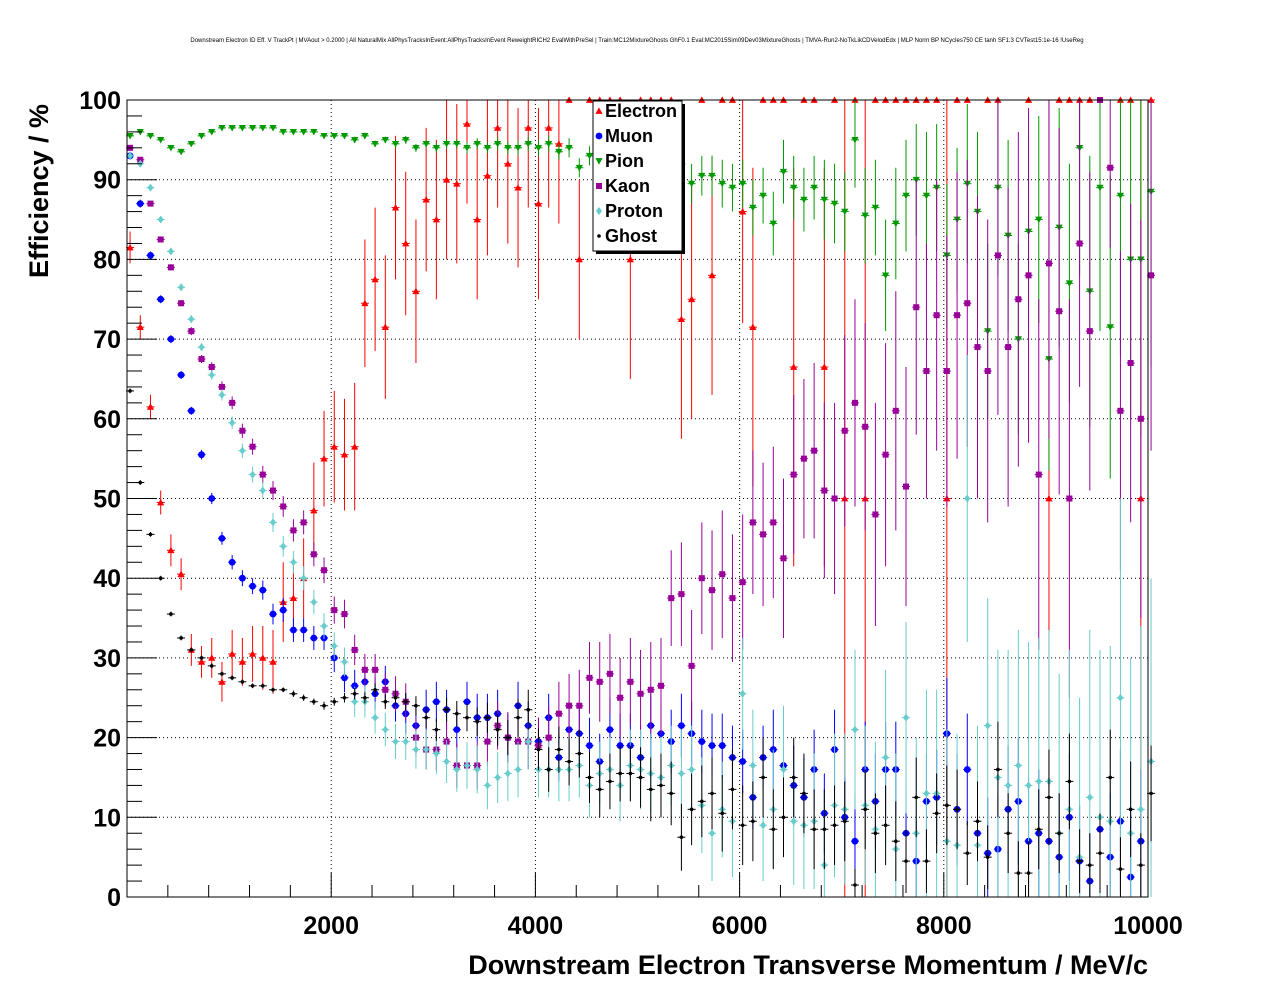 The height and width of the screenshot is (996, 1276). I want to click on y-tick-label: 100, so click(100, 101).